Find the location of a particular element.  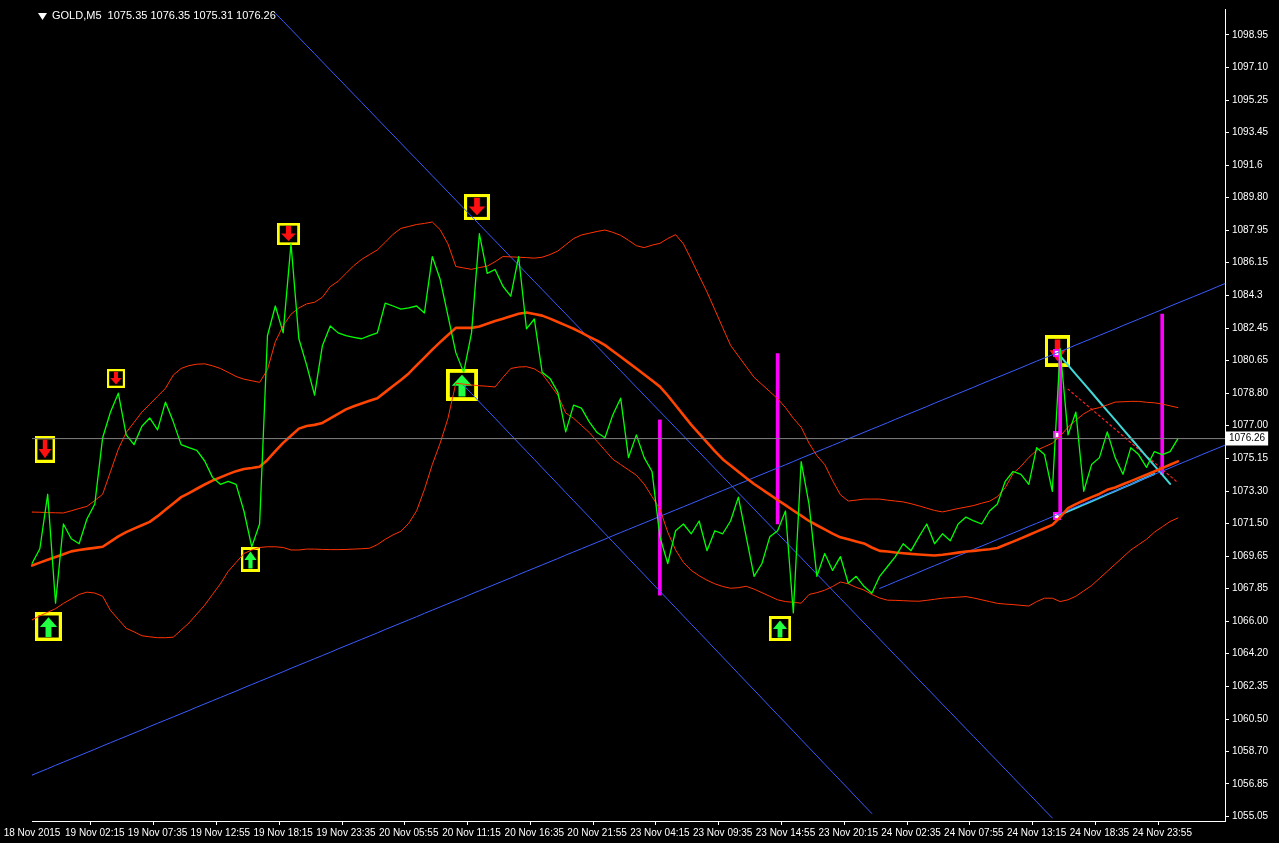

y-tick-label: 1075.15 is located at coordinates (1250, 458).